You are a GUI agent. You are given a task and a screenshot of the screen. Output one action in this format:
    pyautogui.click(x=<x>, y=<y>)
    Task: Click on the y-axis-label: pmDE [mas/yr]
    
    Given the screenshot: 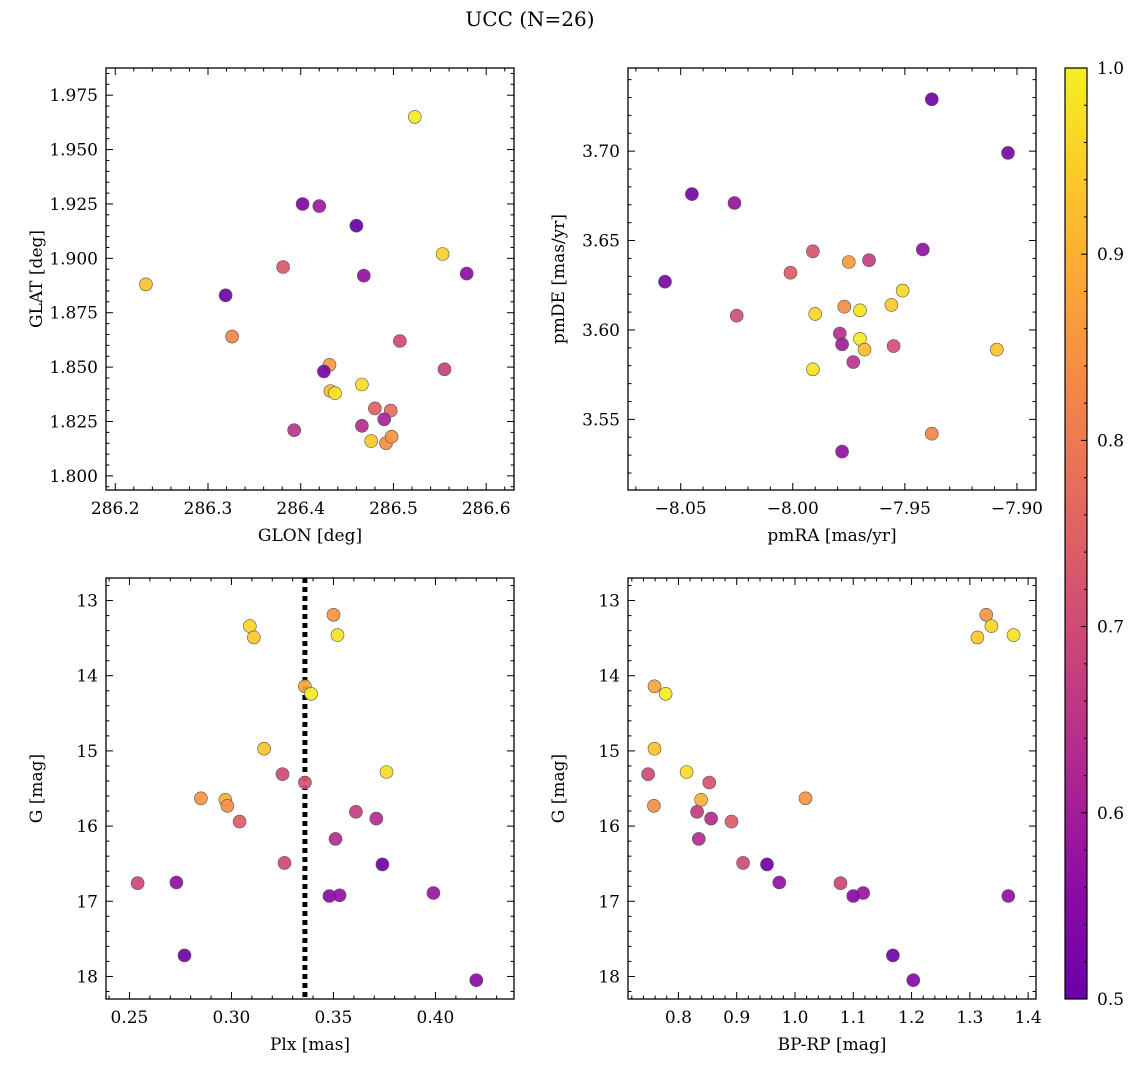 What is the action you would take?
    pyautogui.click(x=559, y=279)
    